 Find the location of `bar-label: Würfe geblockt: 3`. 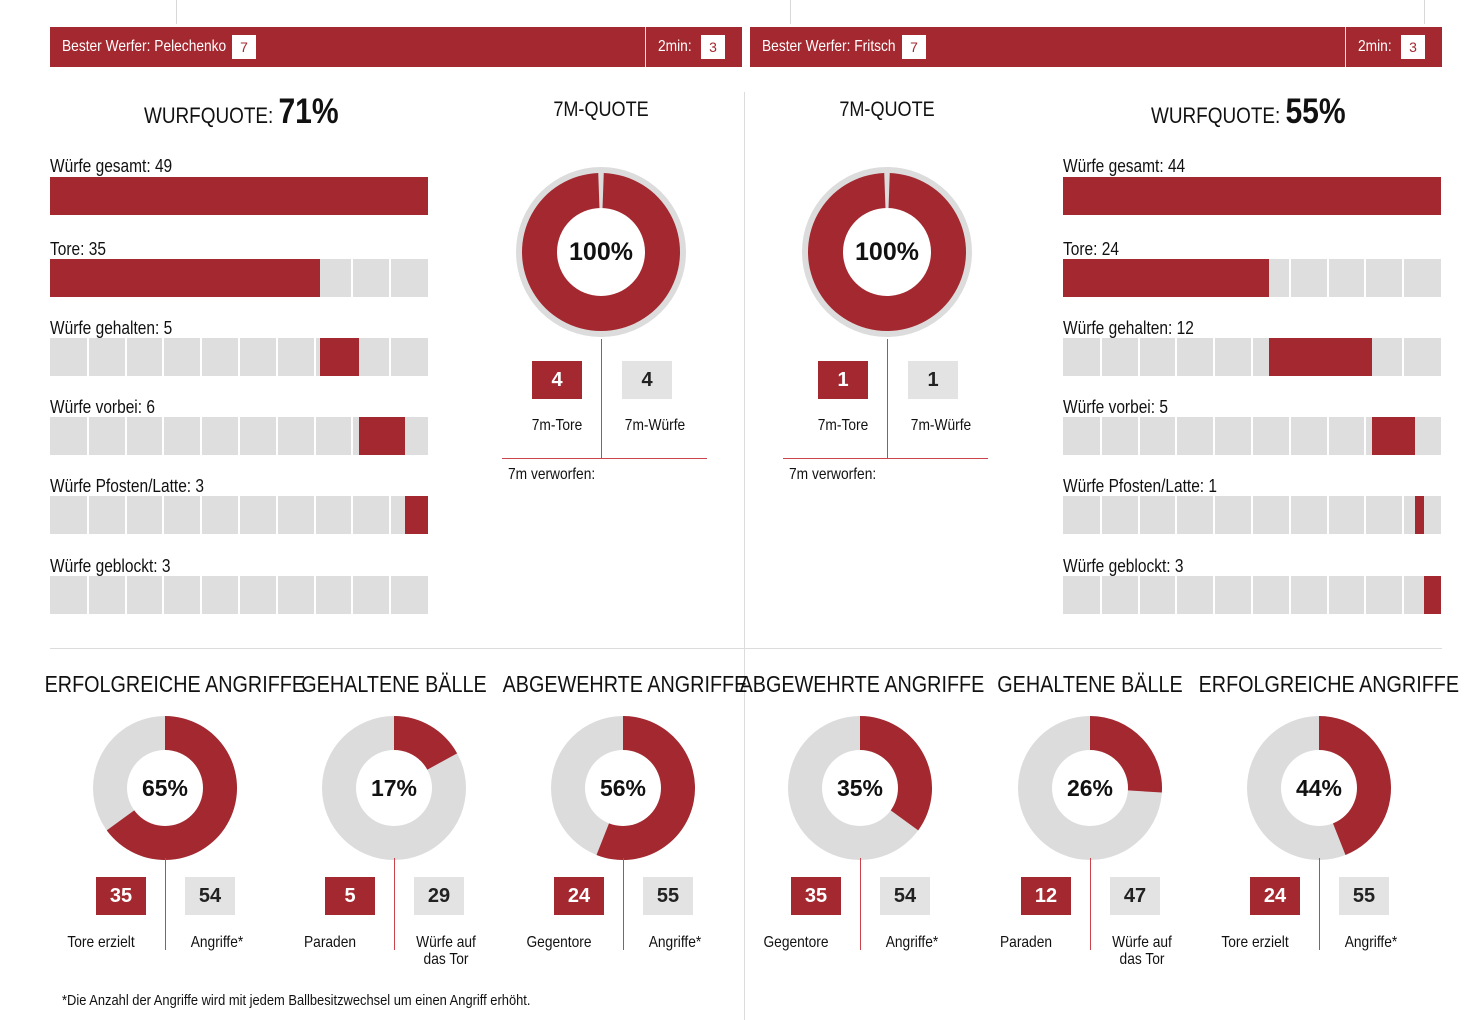

bar-label: Würfe geblockt: 3 is located at coordinates (120, 566).